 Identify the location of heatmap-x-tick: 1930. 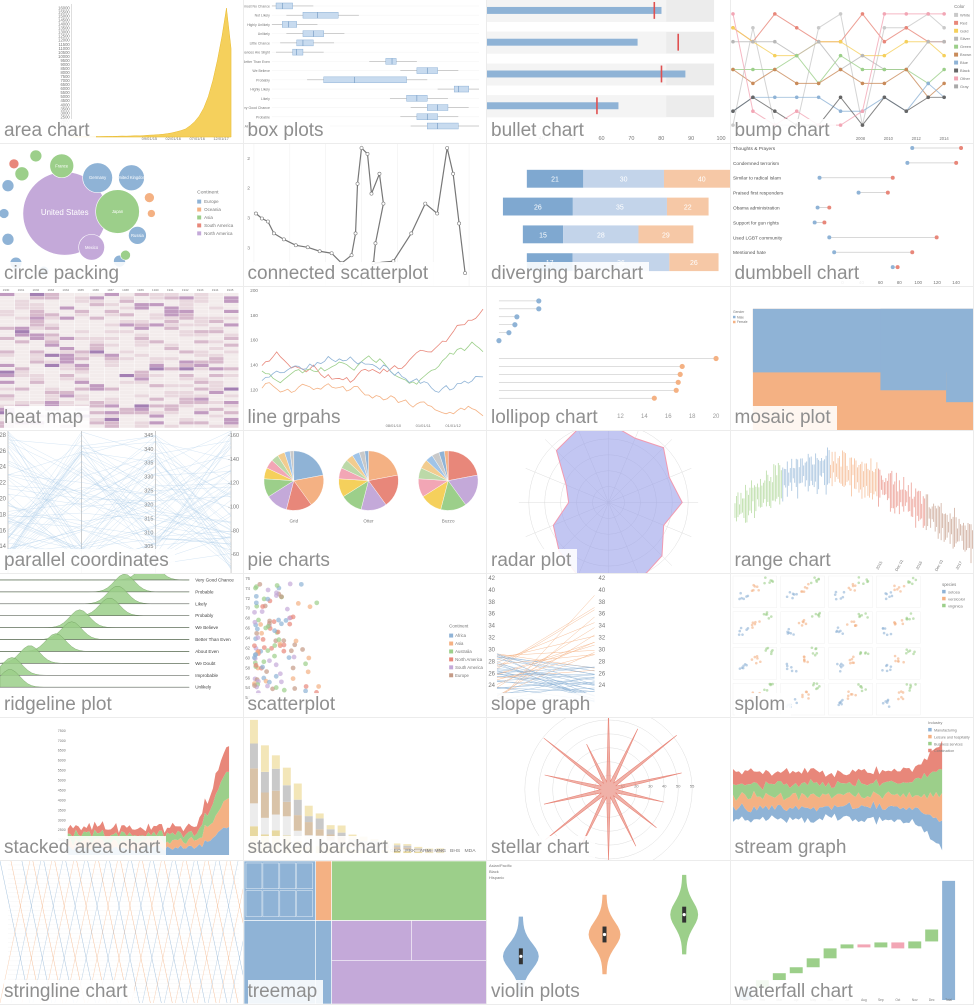
(6, 290).